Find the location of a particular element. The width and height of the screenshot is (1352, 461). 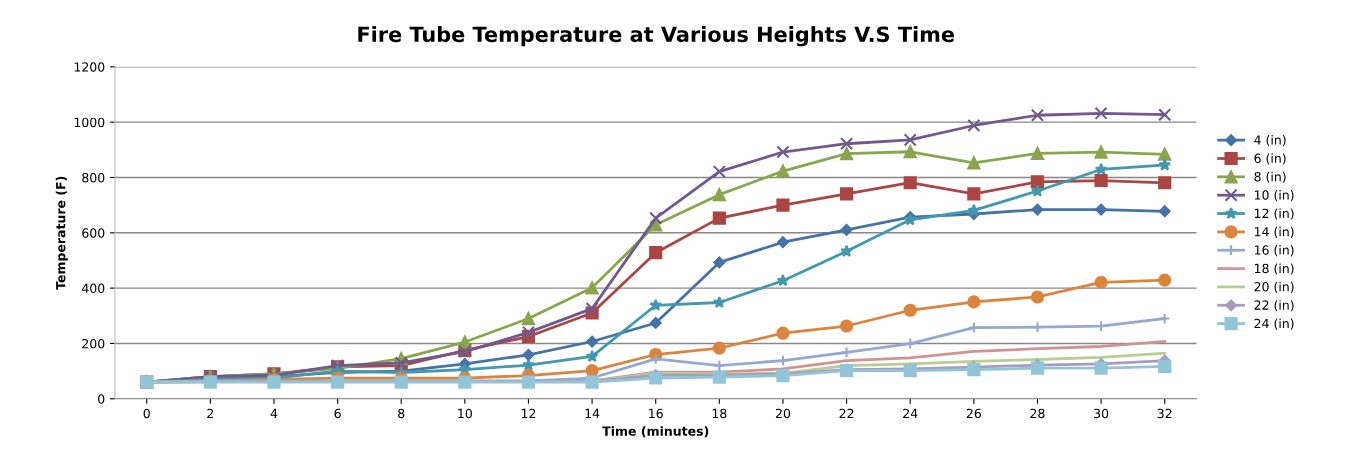

legend-label: 24 (in) is located at coordinates (1274, 324).